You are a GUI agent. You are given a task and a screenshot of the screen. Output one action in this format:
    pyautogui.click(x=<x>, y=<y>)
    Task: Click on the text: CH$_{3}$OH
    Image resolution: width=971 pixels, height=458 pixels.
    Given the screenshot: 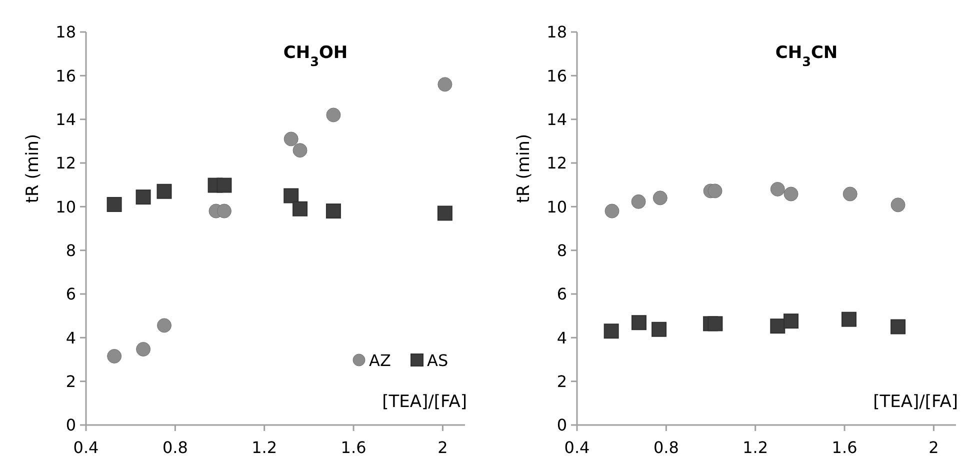 What is the action you would take?
    pyautogui.click(x=315, y=56)
    